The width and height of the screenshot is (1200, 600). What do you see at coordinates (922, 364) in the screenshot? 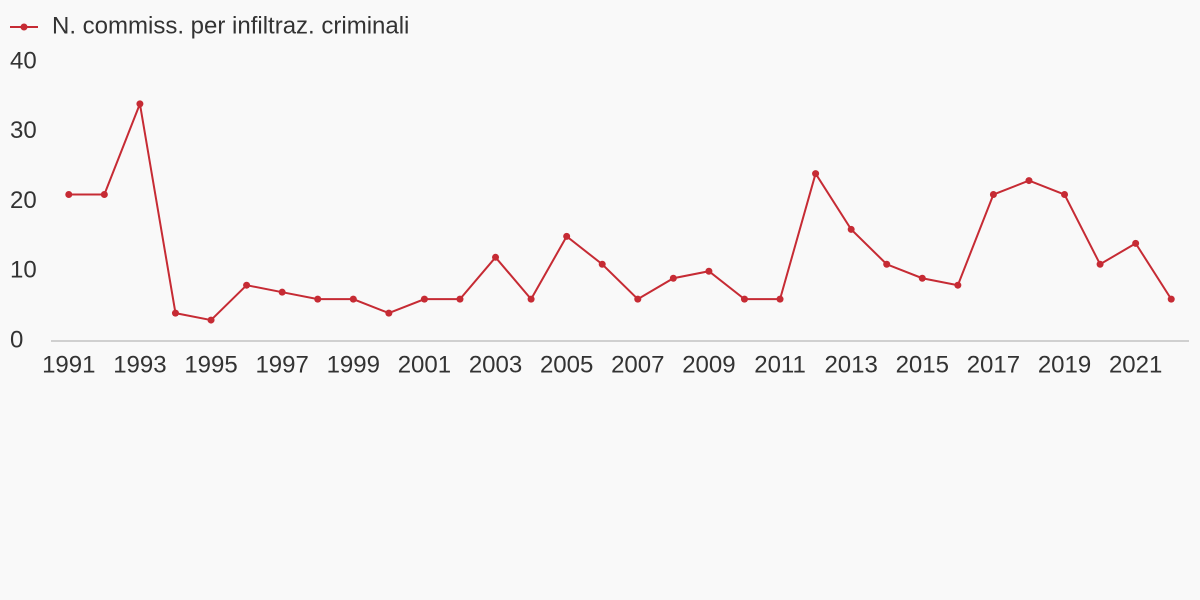
I see `x-tick-label: 2015` at bounding box center [922, 364].